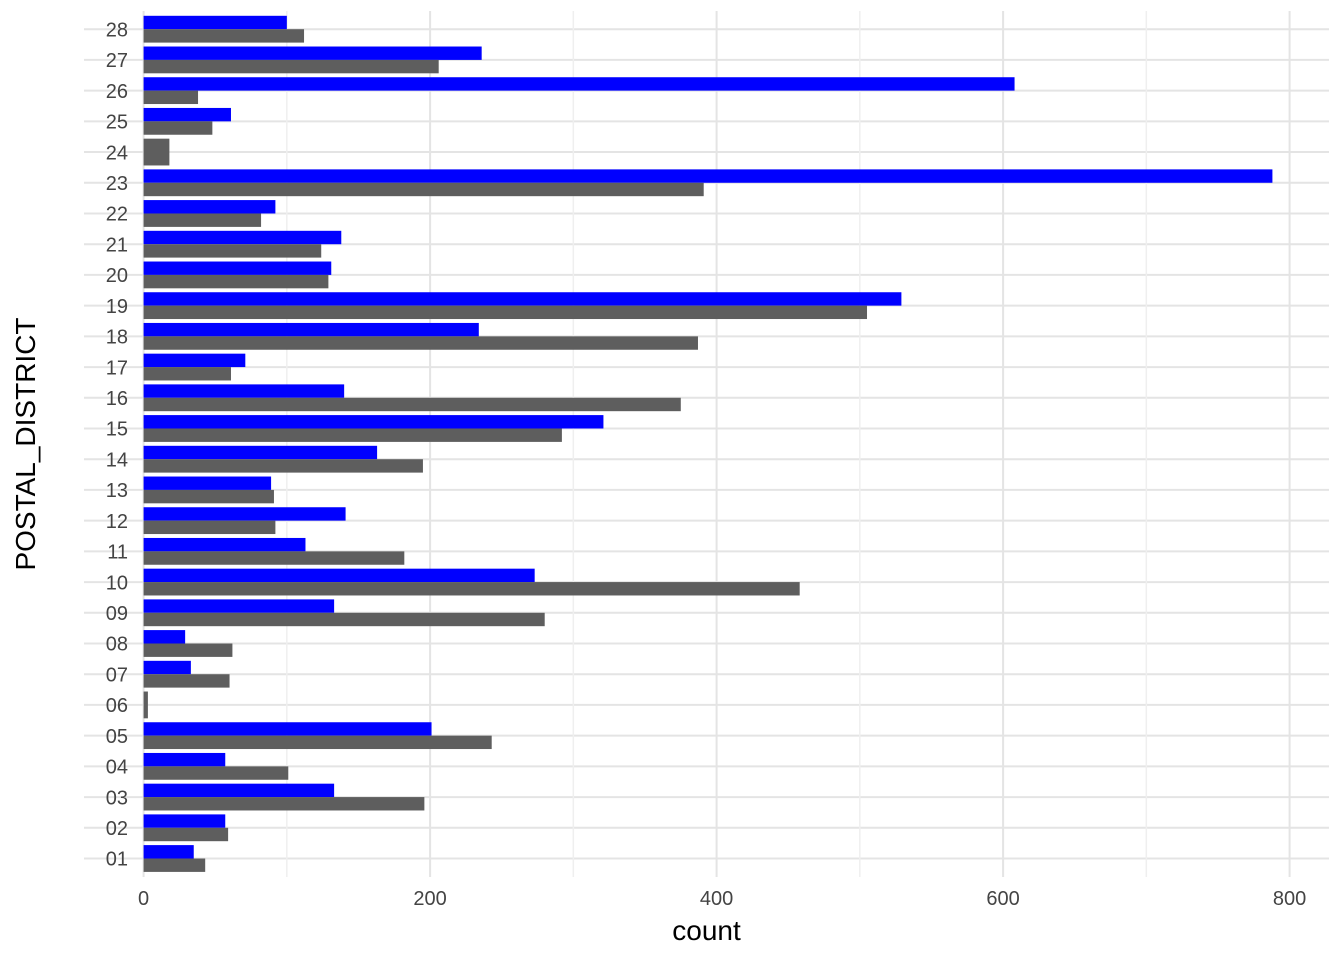 This screenshot has height=960, width=1344. What do you see at coordinates (117, 276) in the screenshot?
I see `y-tick-label: 20` at bounding box center [117, 276].